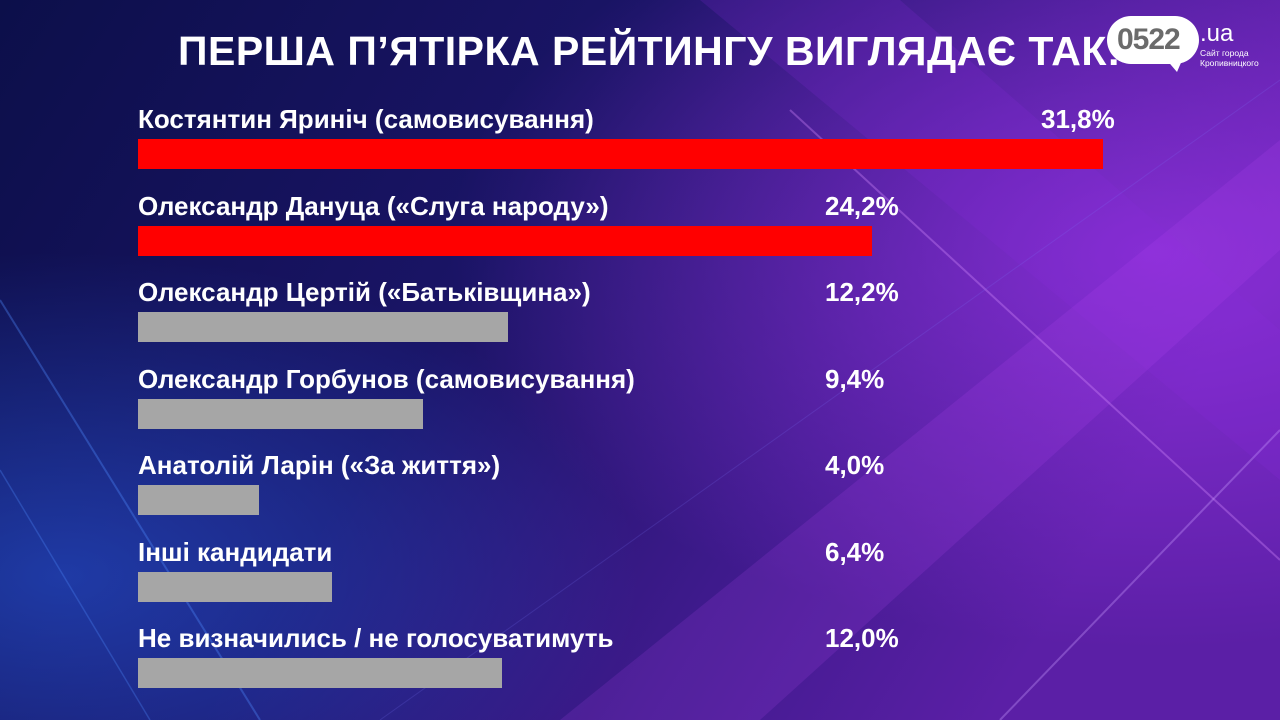  I want to click on category-label: Костянтин Яриніч (самовисування), so click(366, 119).